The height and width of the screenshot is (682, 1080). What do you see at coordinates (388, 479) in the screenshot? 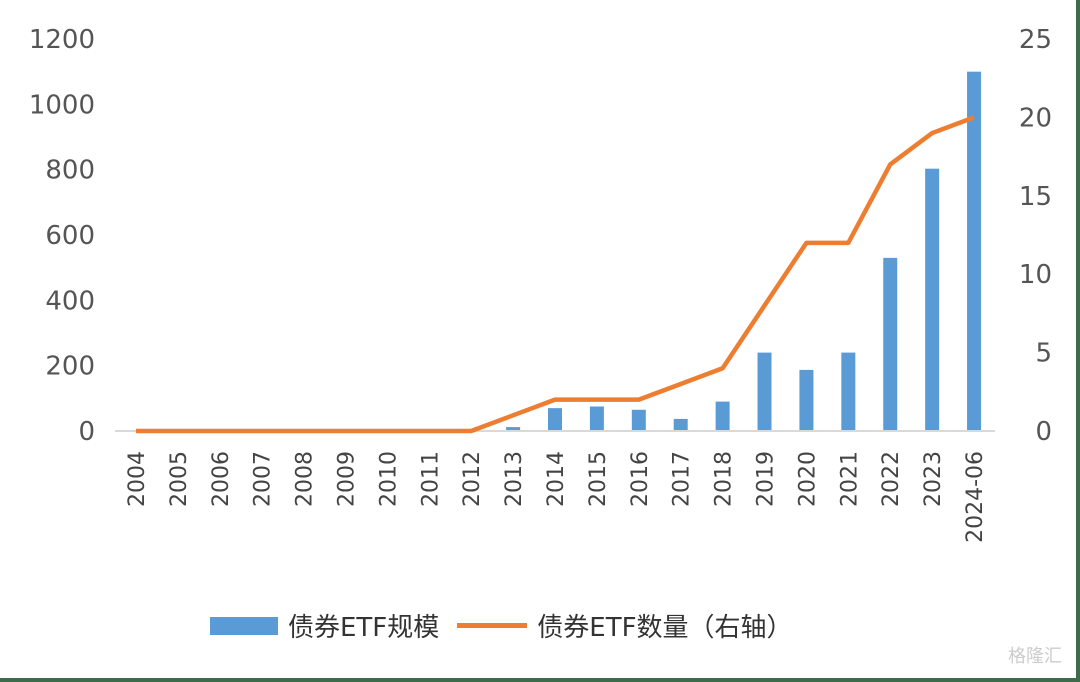
I see `x-tick: 2010` at bounding box center [388, 479].